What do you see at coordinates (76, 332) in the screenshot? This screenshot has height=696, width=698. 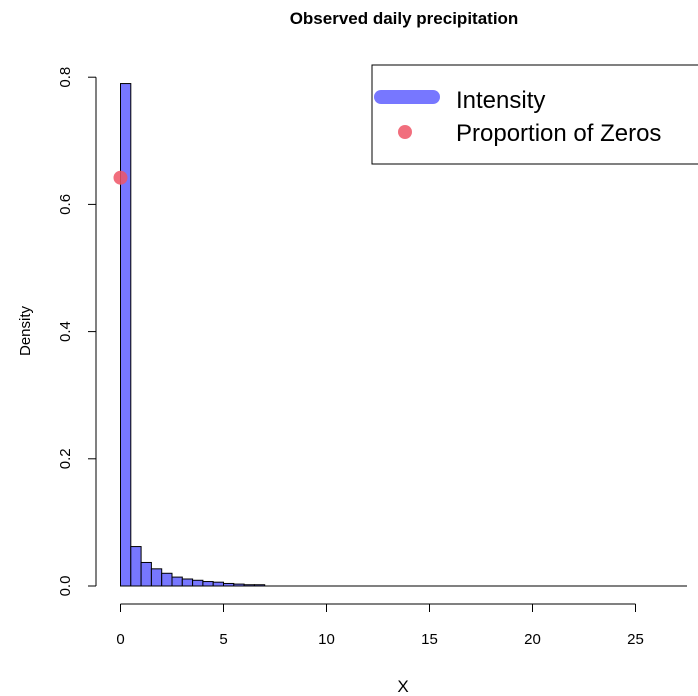 I see `y-axis: 0.0 0.2 0.4 0.6 0.8` at bounding box center [76, 332].